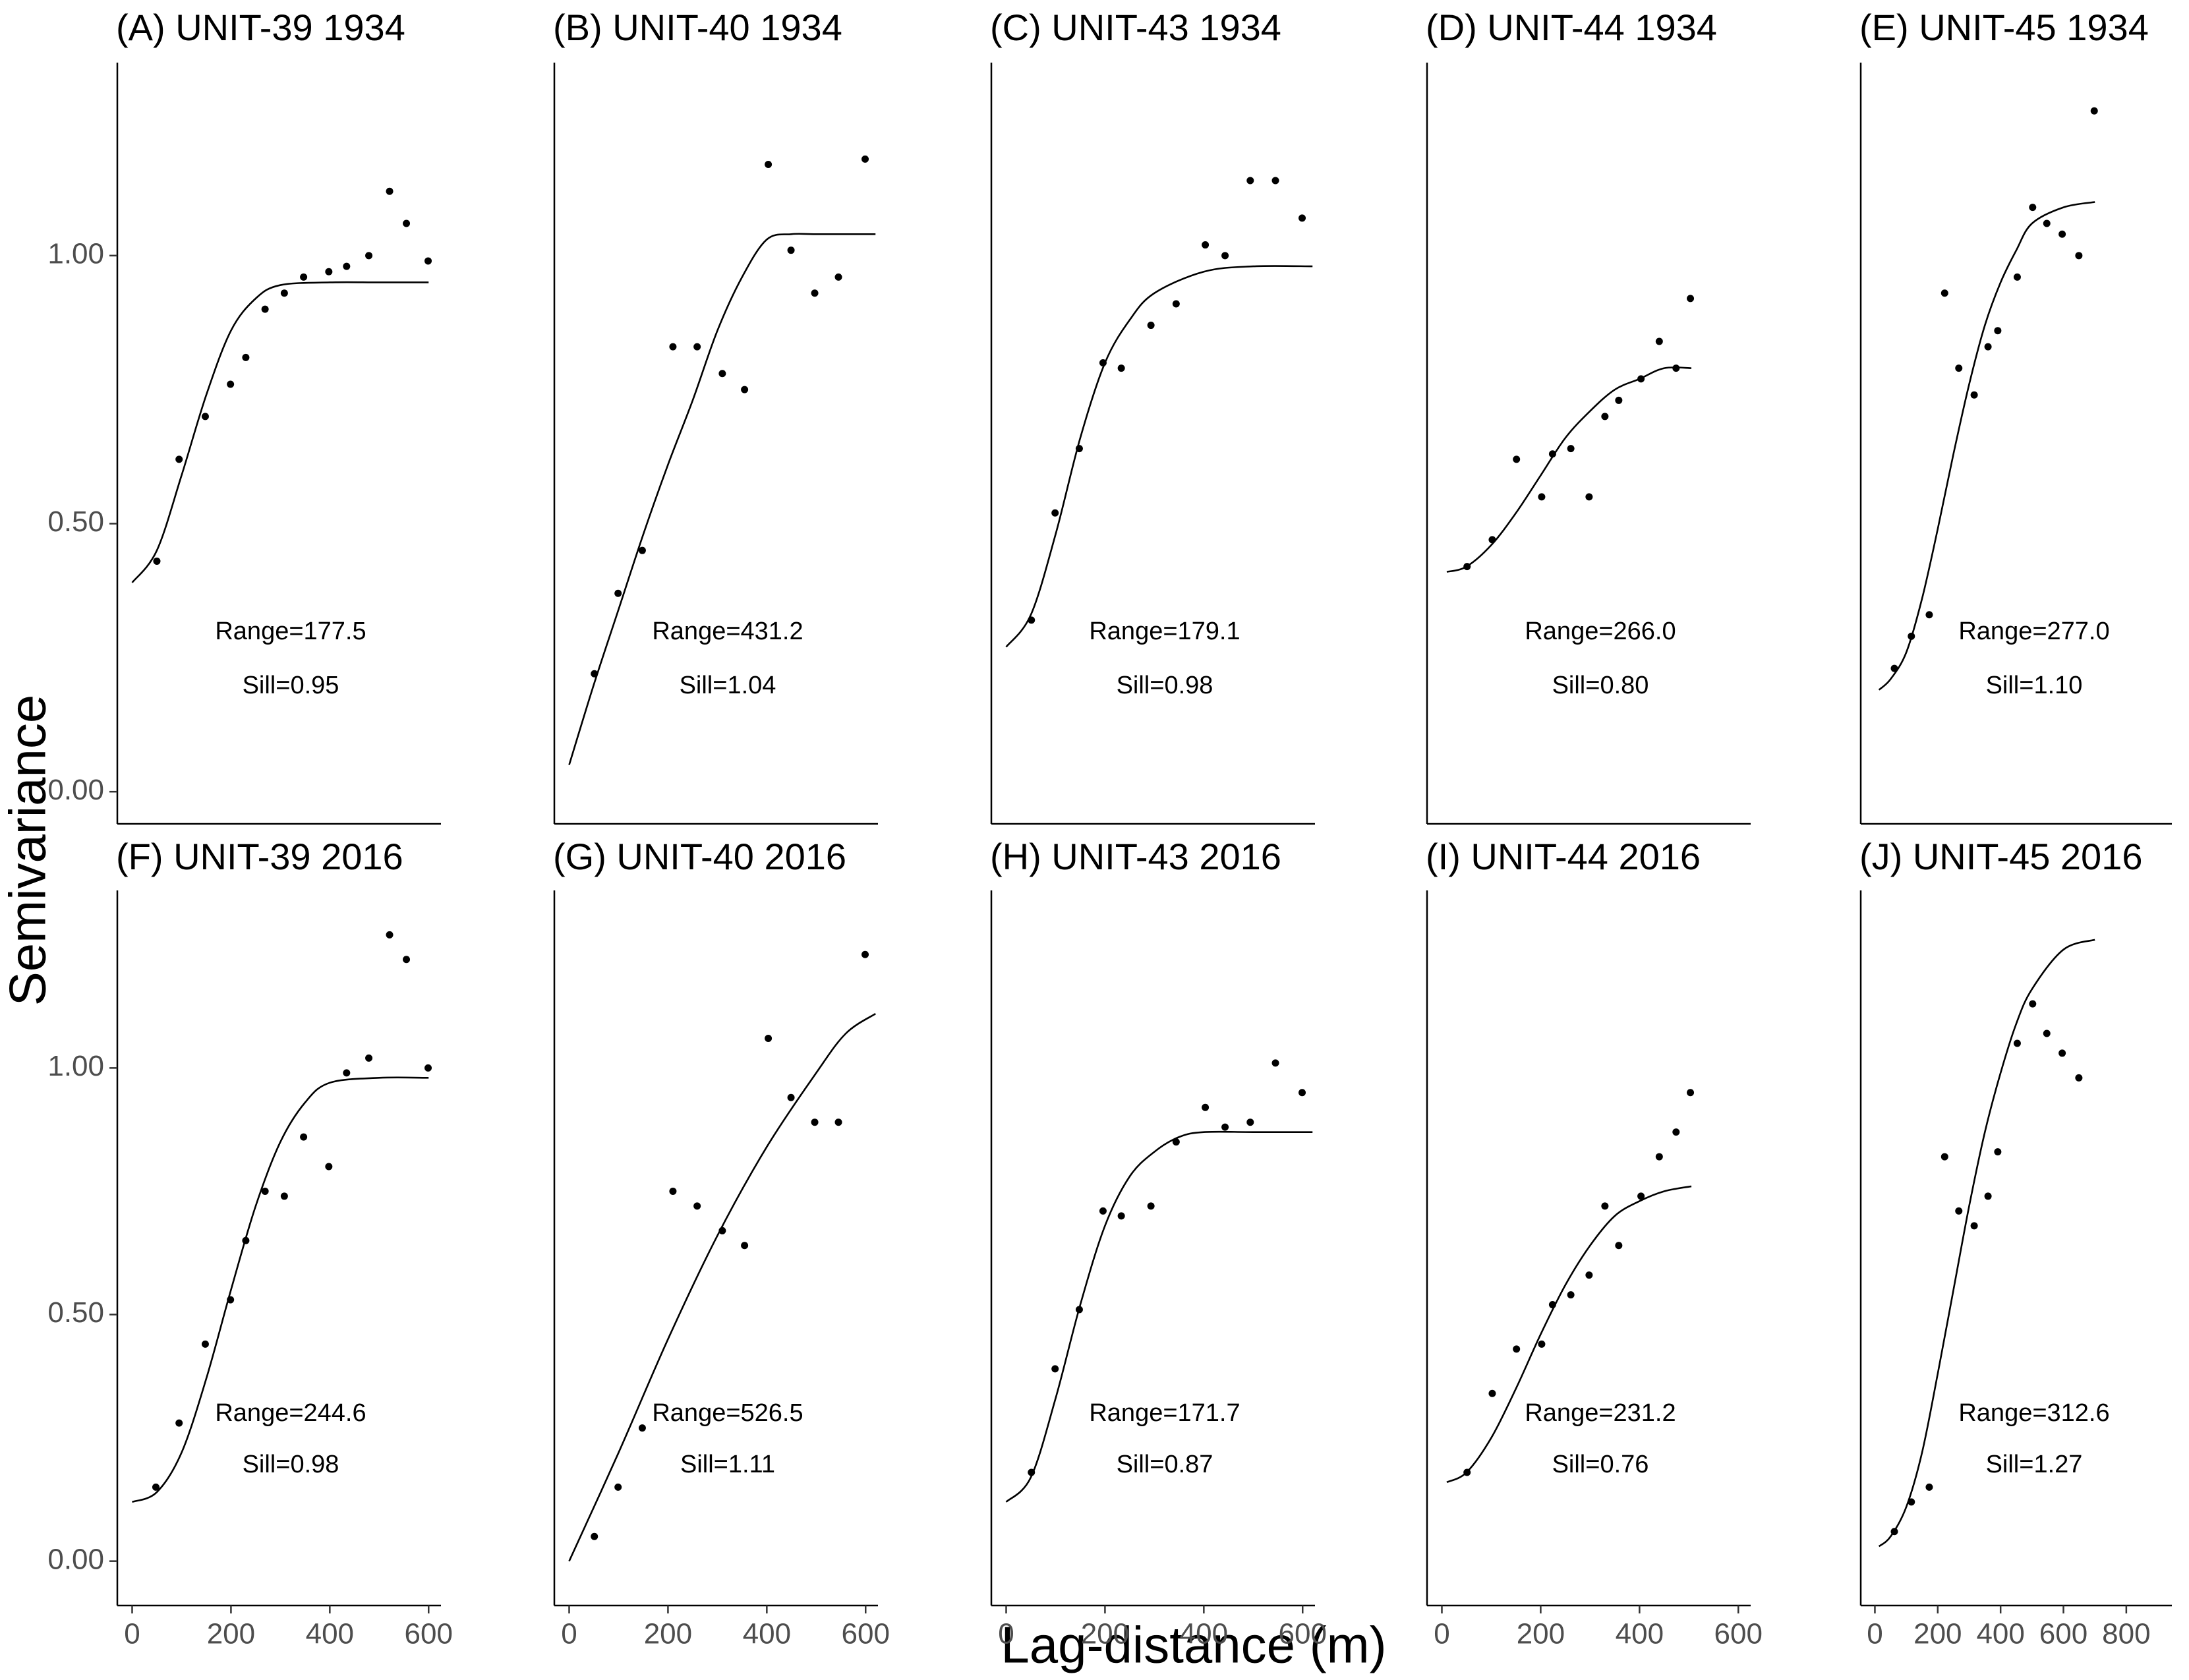 Image resolution: width=2189 pixels, height=1680 pixels. I want to click on y-tick-label: 0.00, so click(75, 790).